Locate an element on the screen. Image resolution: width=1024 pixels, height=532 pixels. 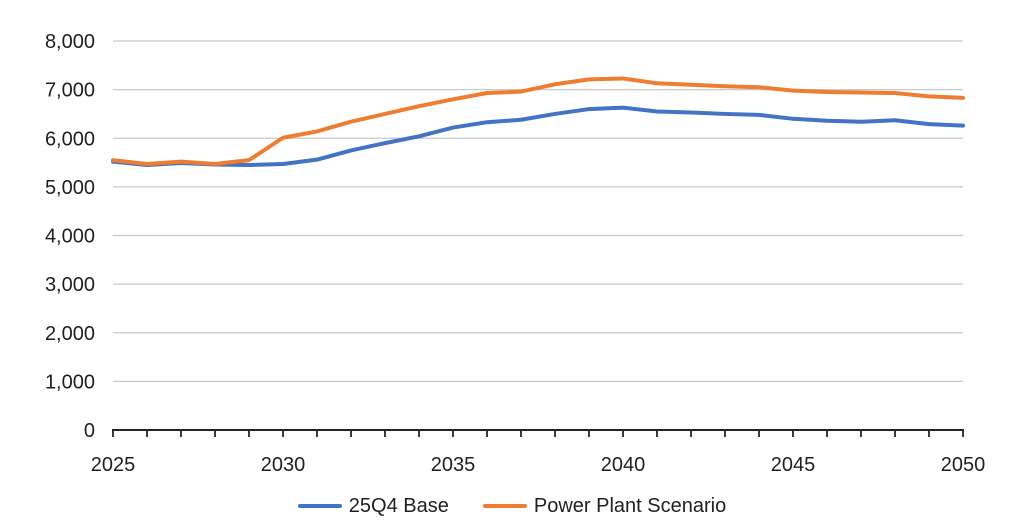
y-axis-tick-label: 6,000 is located at coordinates (70, 139).